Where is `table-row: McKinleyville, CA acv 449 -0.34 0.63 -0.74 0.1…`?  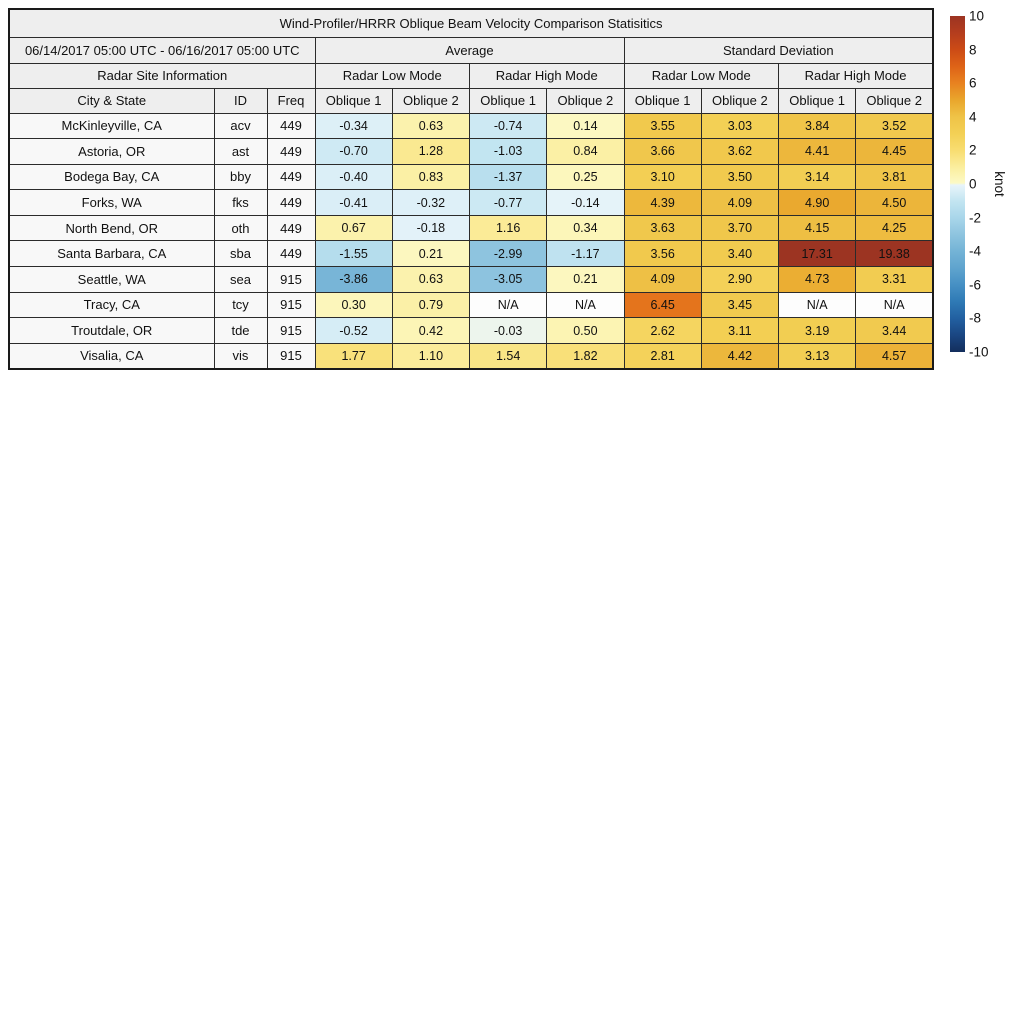
table-row: McKinleyville, CA acv 449 -0.34 0.63 -0.74 0.1… is located at coordinates (471, 126).